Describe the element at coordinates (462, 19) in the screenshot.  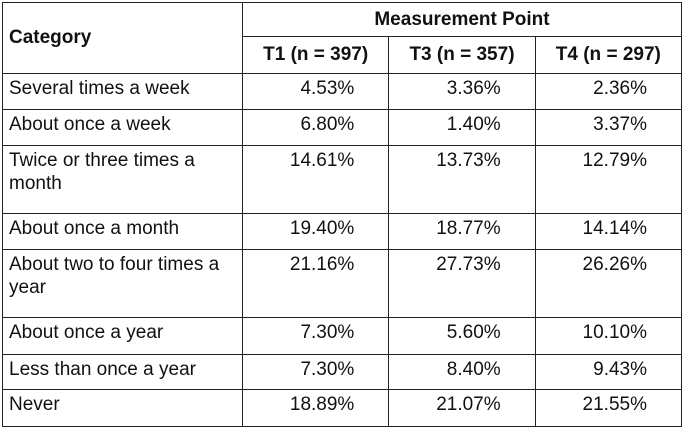
I see `measurement-point-header: Measurement Point` at that location.